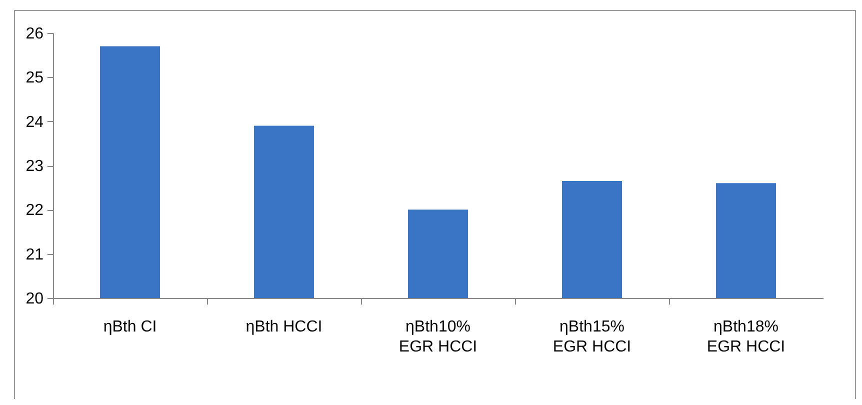 The image size is (862, 405). I want to click on y-tick-label: 26, so click(35, 34).